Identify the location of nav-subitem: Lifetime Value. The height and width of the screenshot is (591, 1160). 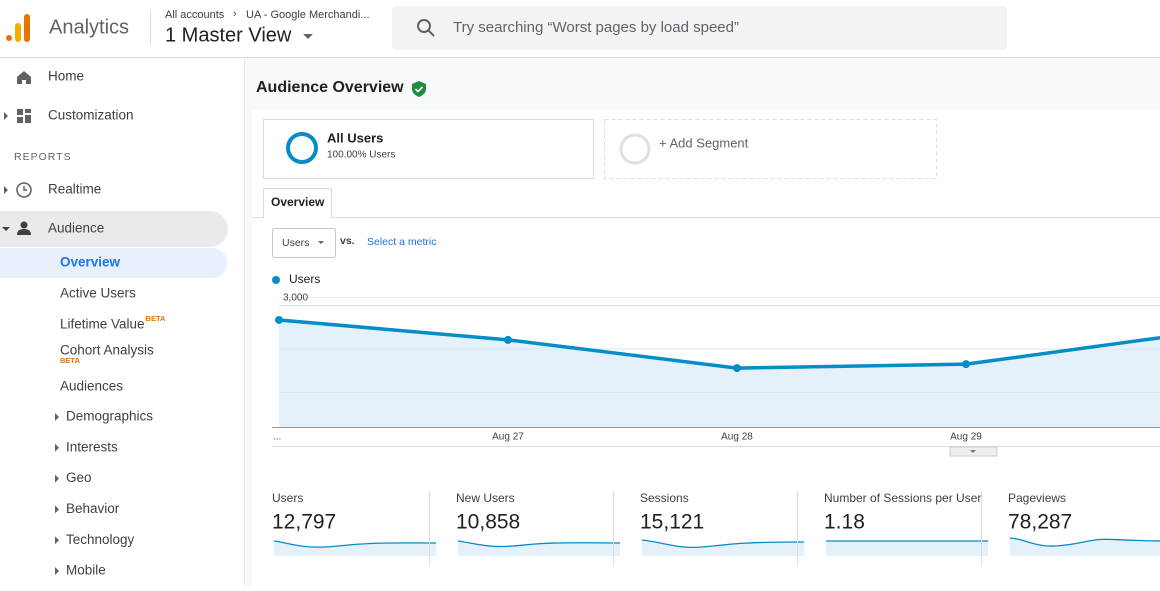
(102, 324).